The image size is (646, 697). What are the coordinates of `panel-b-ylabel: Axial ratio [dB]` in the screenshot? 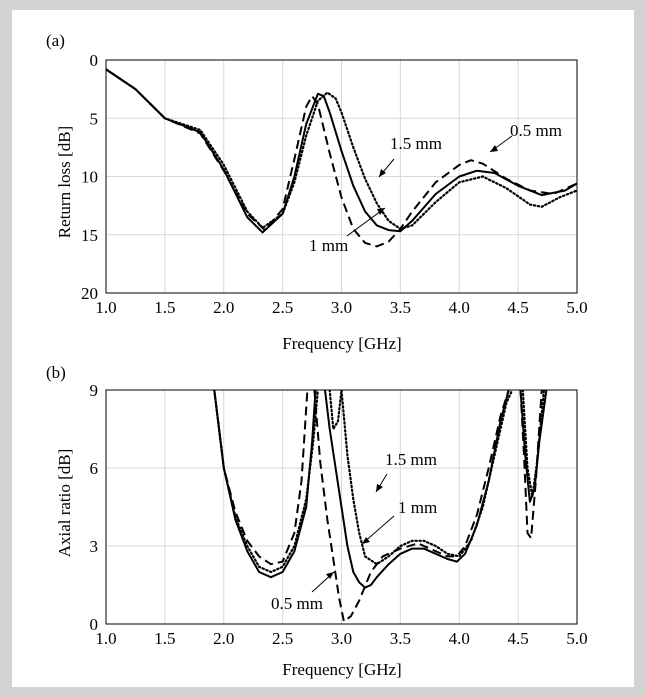 It's located at (64, 503).